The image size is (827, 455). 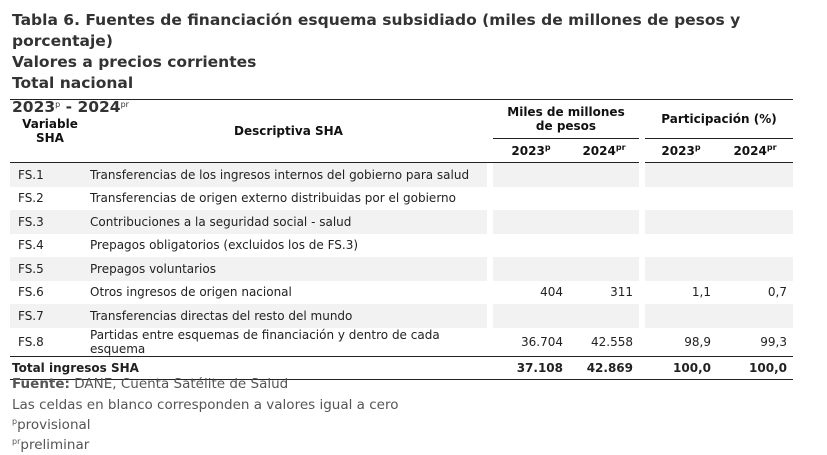 What do you see at coordinates (50, 316) in the screenshot?
I see `row-code: FS.7` at bounding box center [50, 316].